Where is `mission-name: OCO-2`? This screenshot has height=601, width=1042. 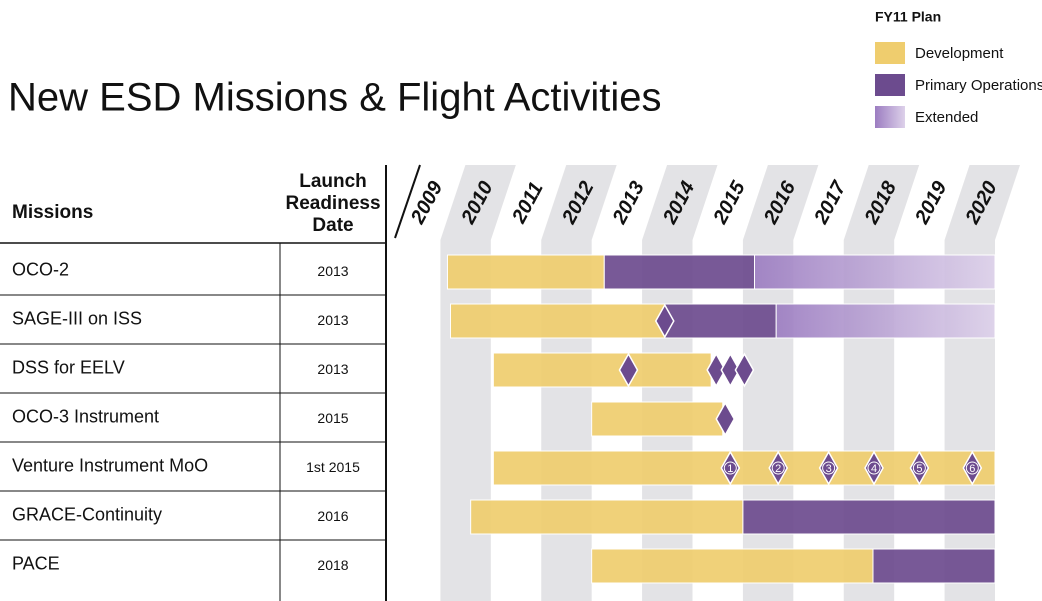
mission-name: OCO-2 is located at coordinates (40, 269).